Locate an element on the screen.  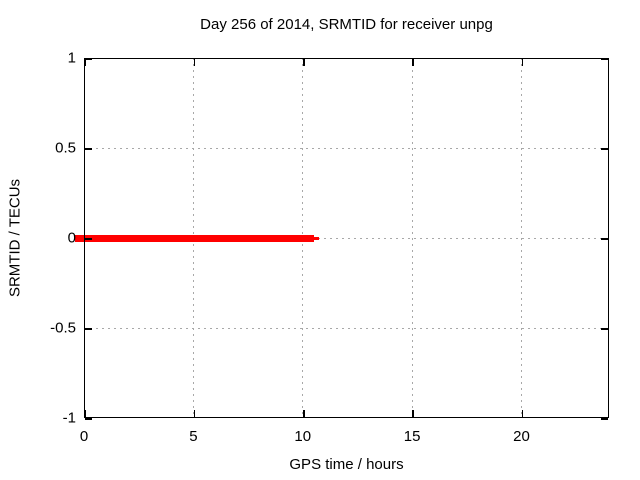
y-tick-label-1: 1 is located at coordinates (71, 58).